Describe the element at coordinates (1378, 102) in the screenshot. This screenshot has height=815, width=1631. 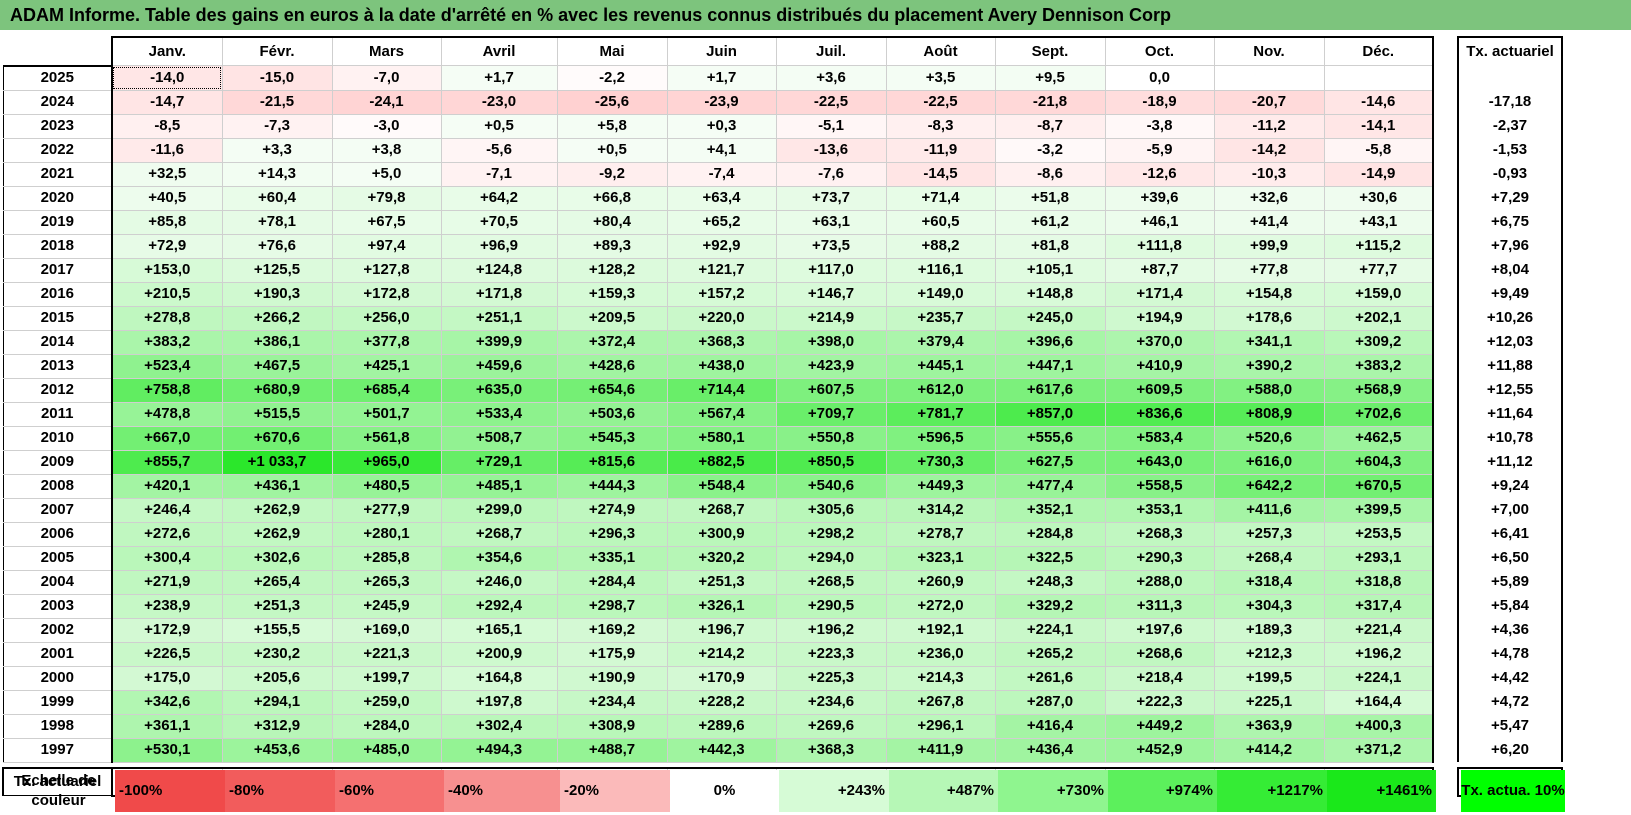
I see `value-cell: -14,6` at that location.